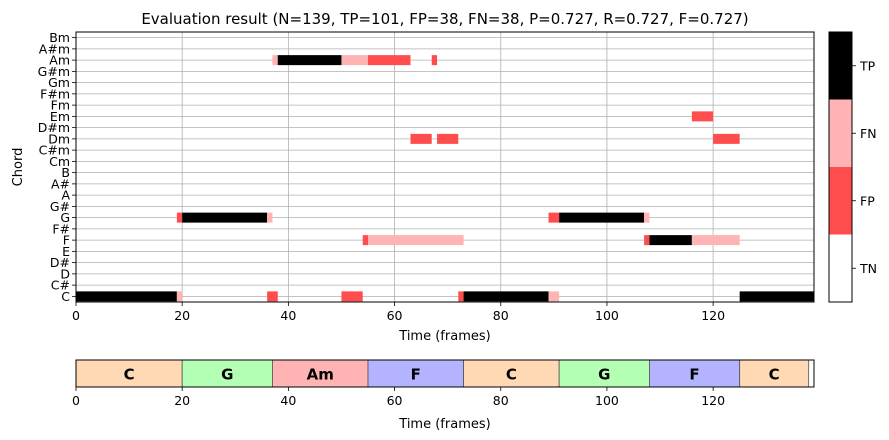  I want to click on timeline-segment-label: F, so click(694, 375).